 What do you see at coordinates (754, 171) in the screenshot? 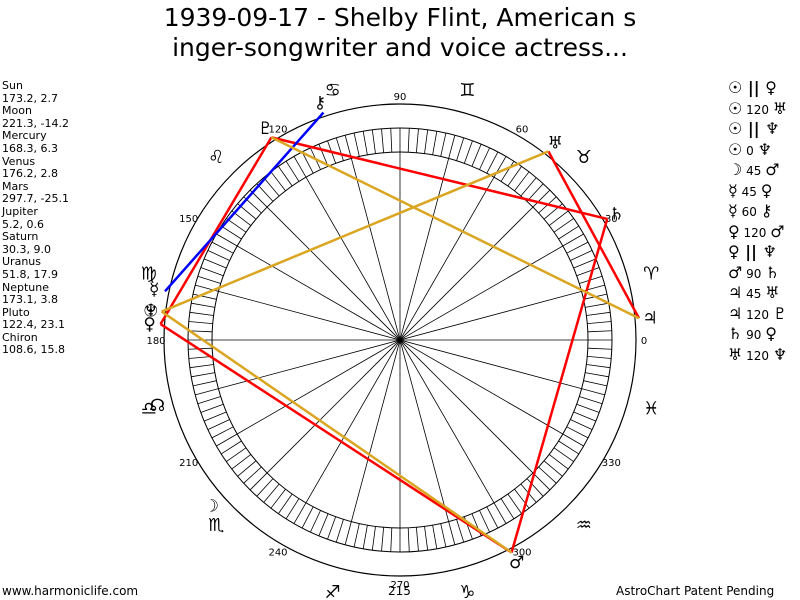
I see `aspect-type: 45` at bounding box center [754, 171].